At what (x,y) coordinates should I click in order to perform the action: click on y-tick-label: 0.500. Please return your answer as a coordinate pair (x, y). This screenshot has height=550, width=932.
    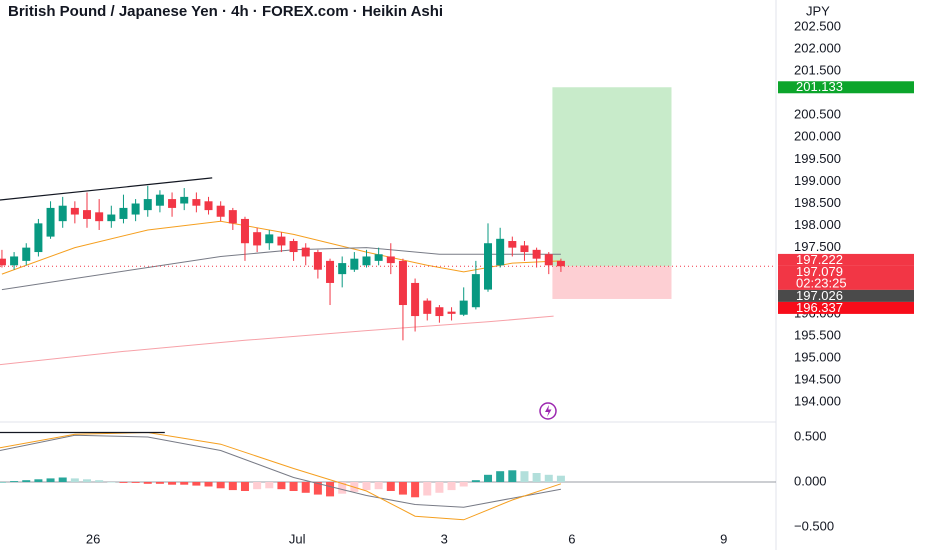
    Looking at the image, I should click on (810, 435).